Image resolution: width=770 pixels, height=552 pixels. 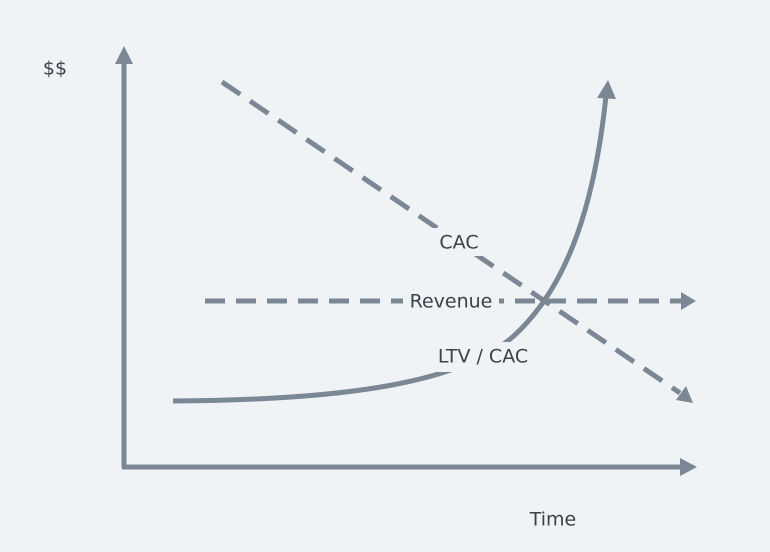 I want to click on cac-label: CAC, so click(x=458, y=243).